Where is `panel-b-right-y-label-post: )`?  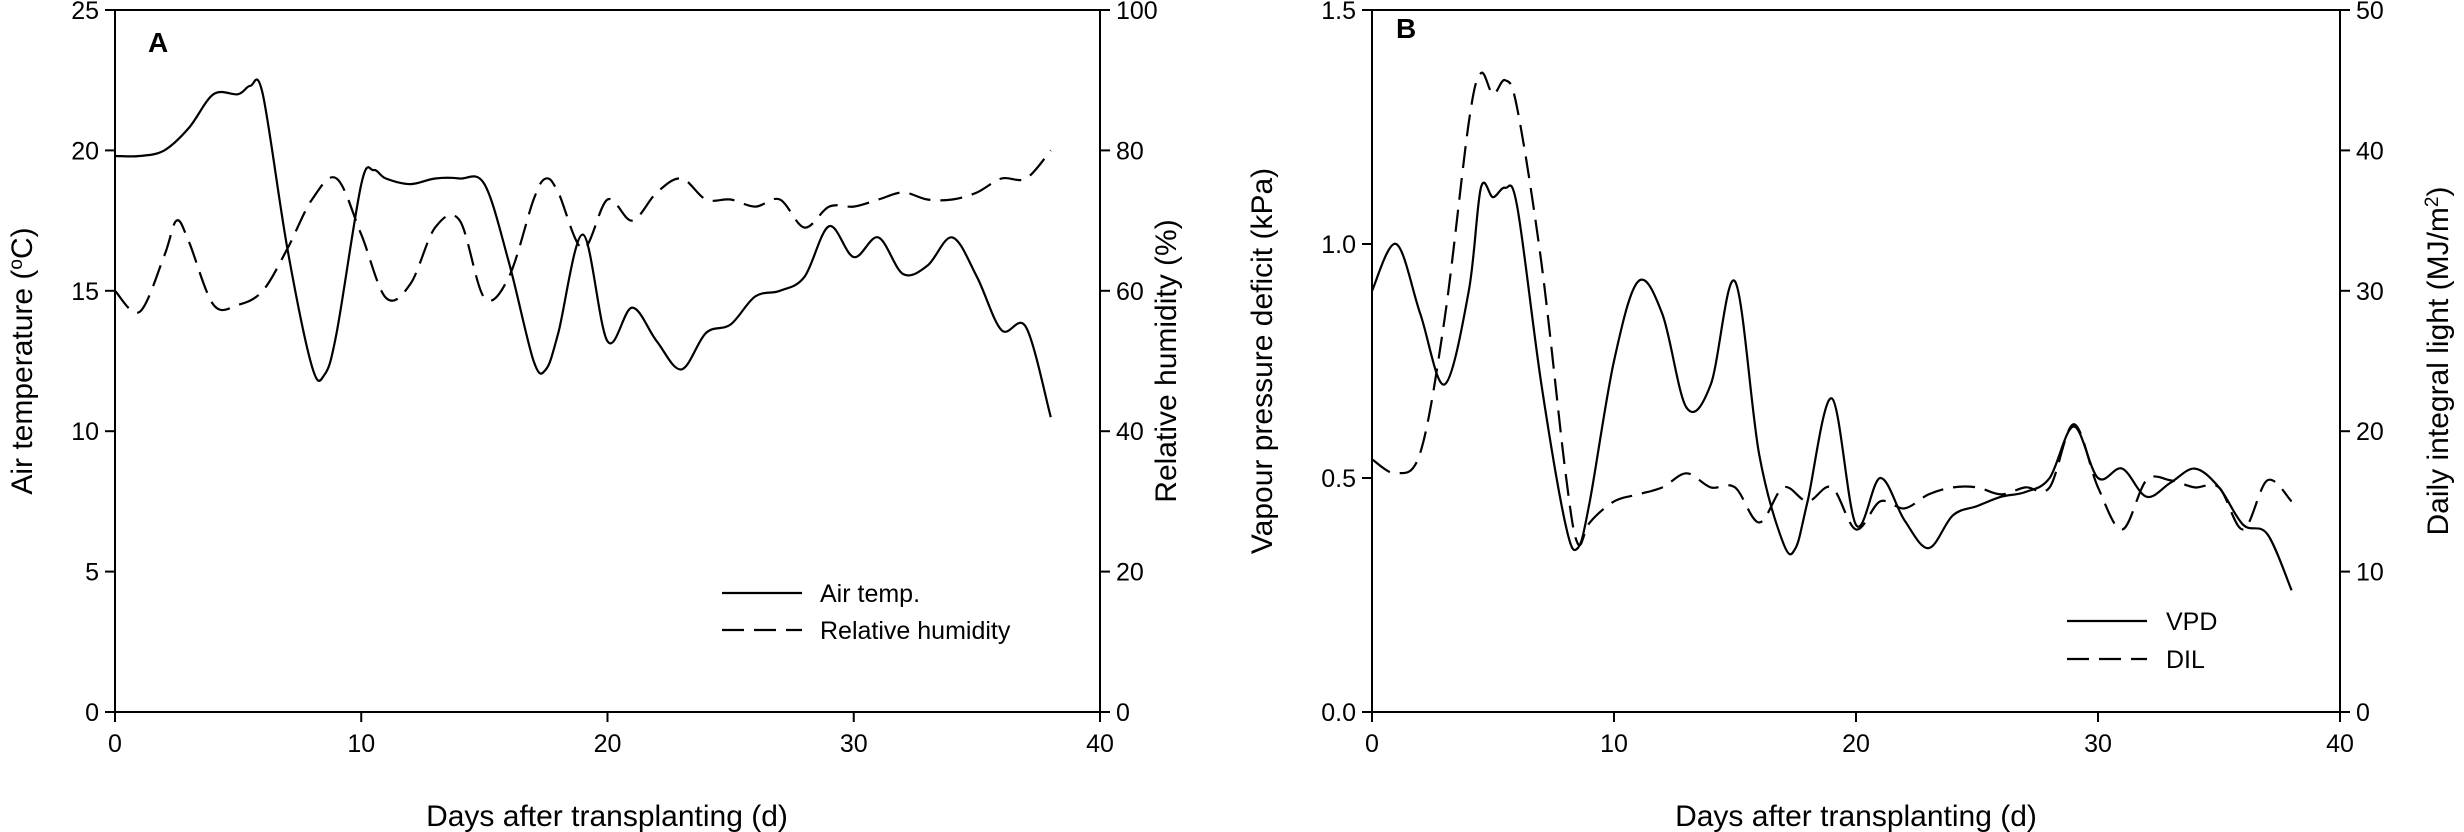
panel-b-right-y-label-post: ) is located at coordinates (2438, 192).